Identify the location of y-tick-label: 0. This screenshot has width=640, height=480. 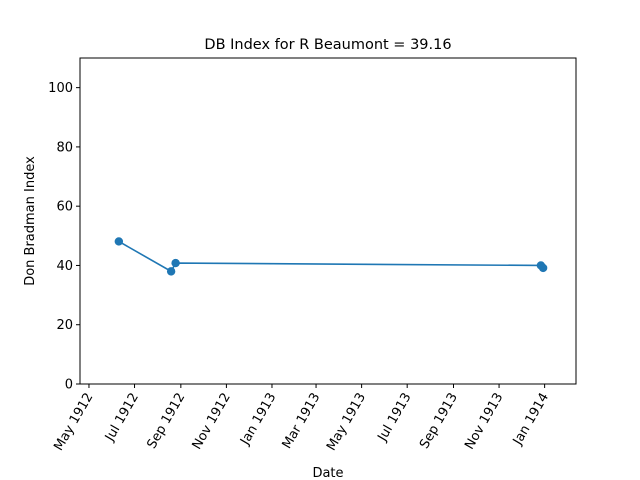
(69, 385).